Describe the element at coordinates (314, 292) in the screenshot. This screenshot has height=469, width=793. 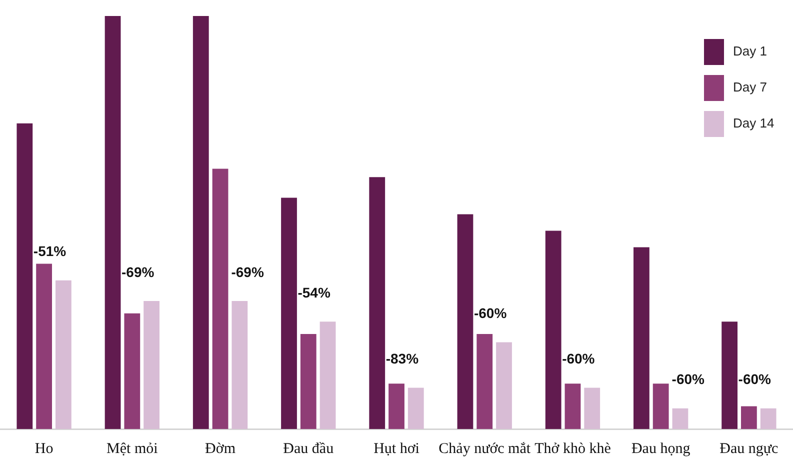
I see `annotation: -54%` at that location.